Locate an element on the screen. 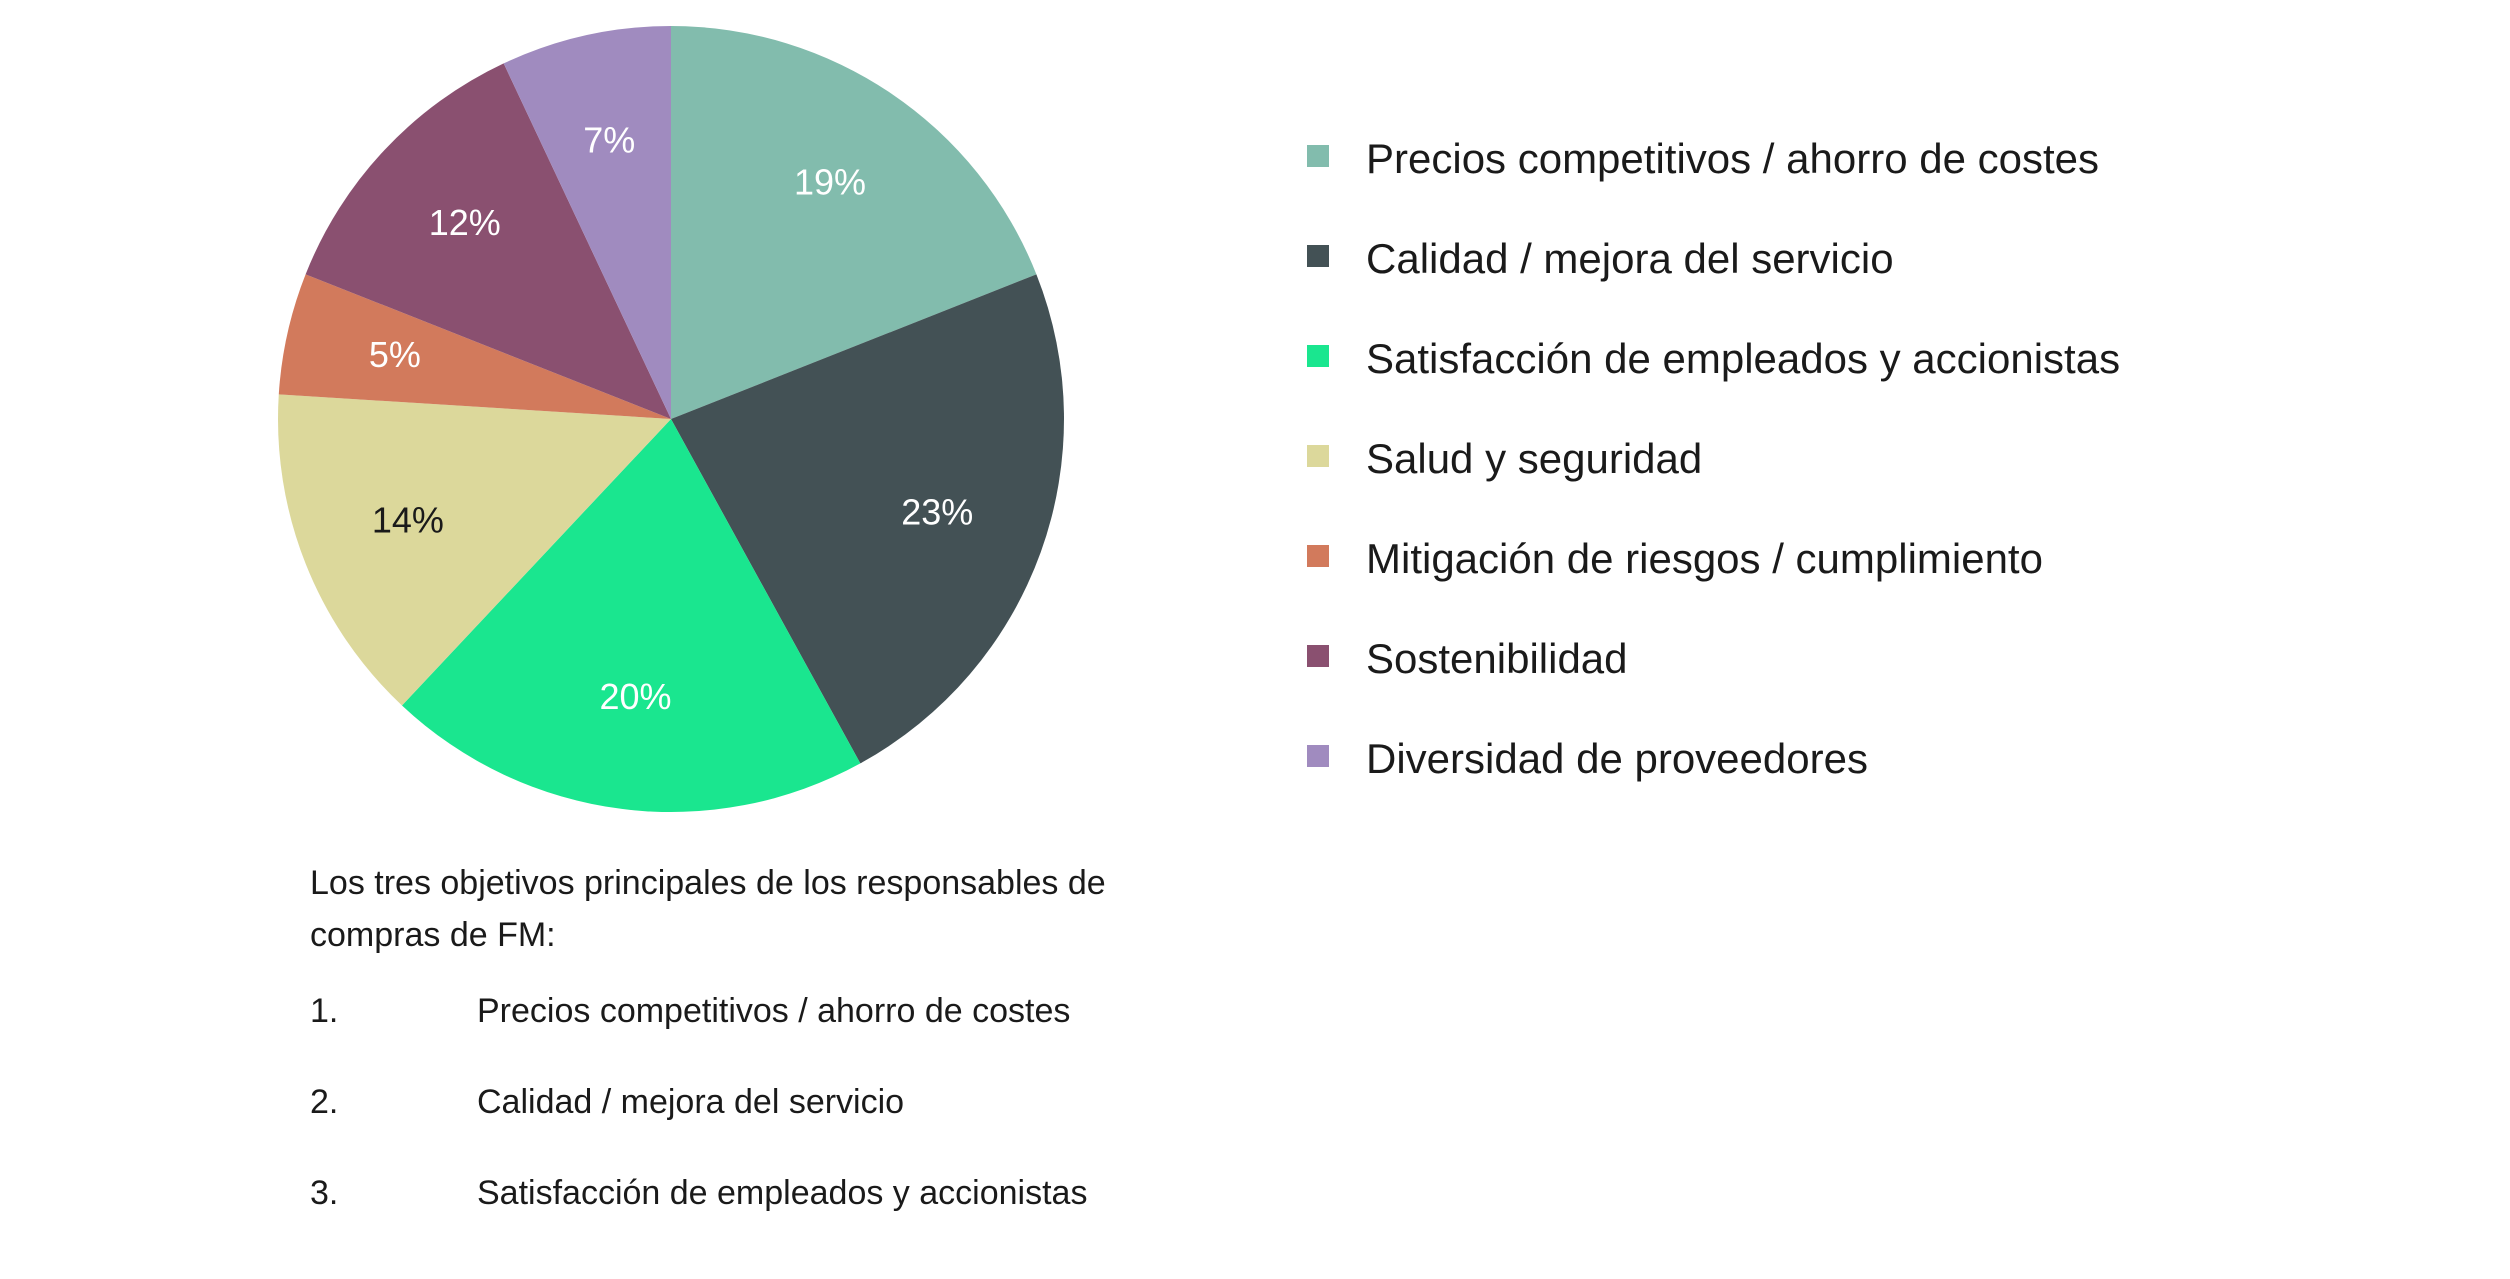  legend-label: Calidad / mejora del servicio is located at coordinates (1630, 258).